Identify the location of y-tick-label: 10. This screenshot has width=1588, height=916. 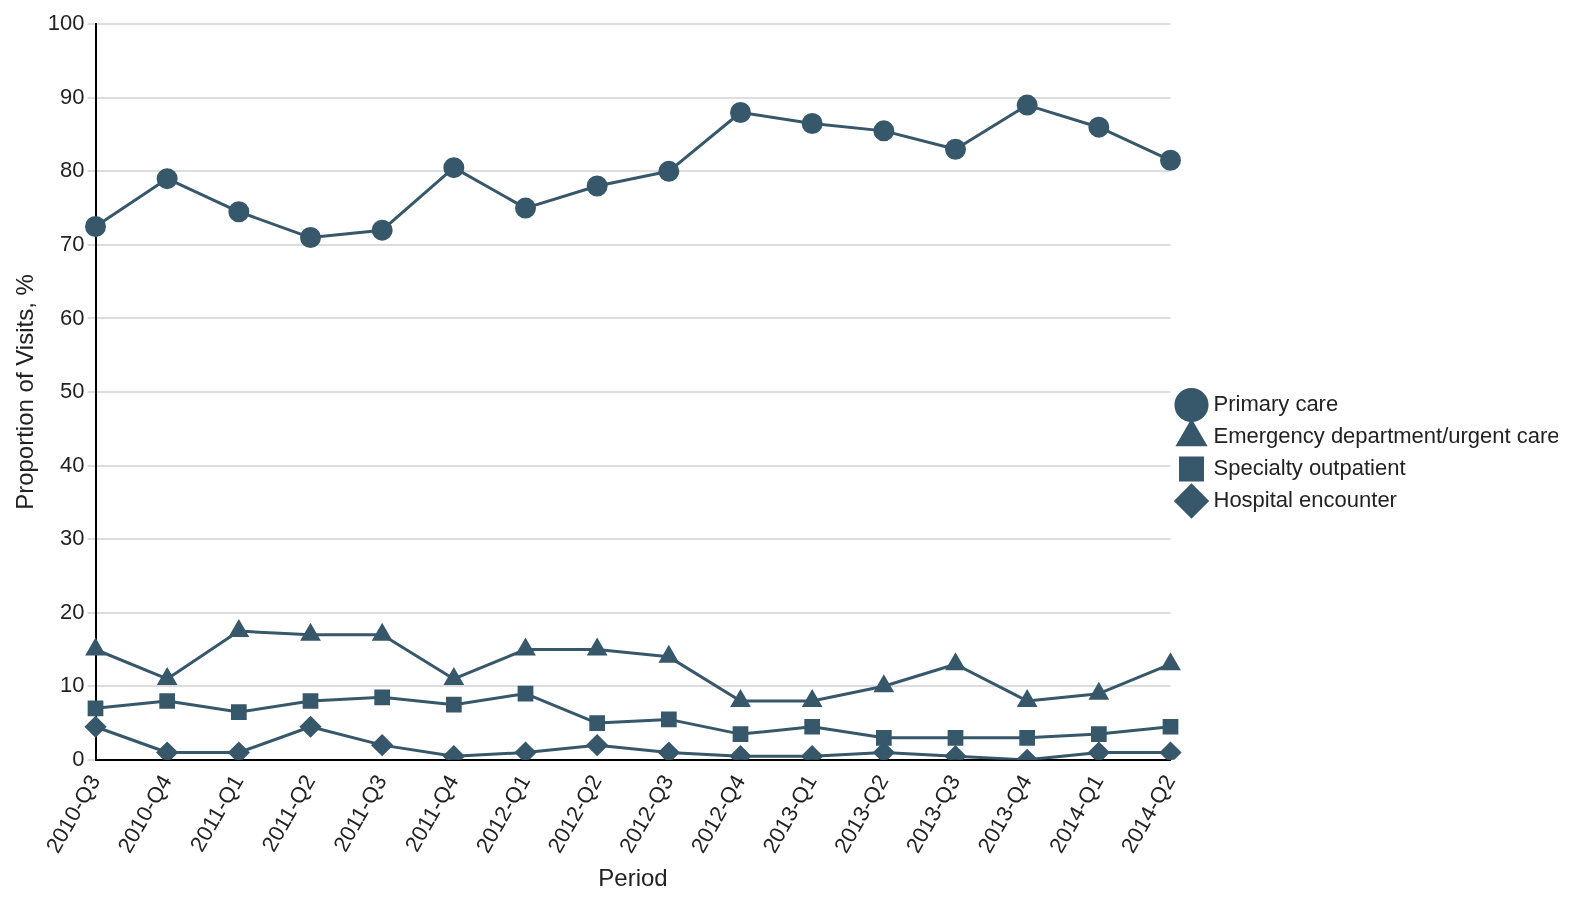
(72, 685).